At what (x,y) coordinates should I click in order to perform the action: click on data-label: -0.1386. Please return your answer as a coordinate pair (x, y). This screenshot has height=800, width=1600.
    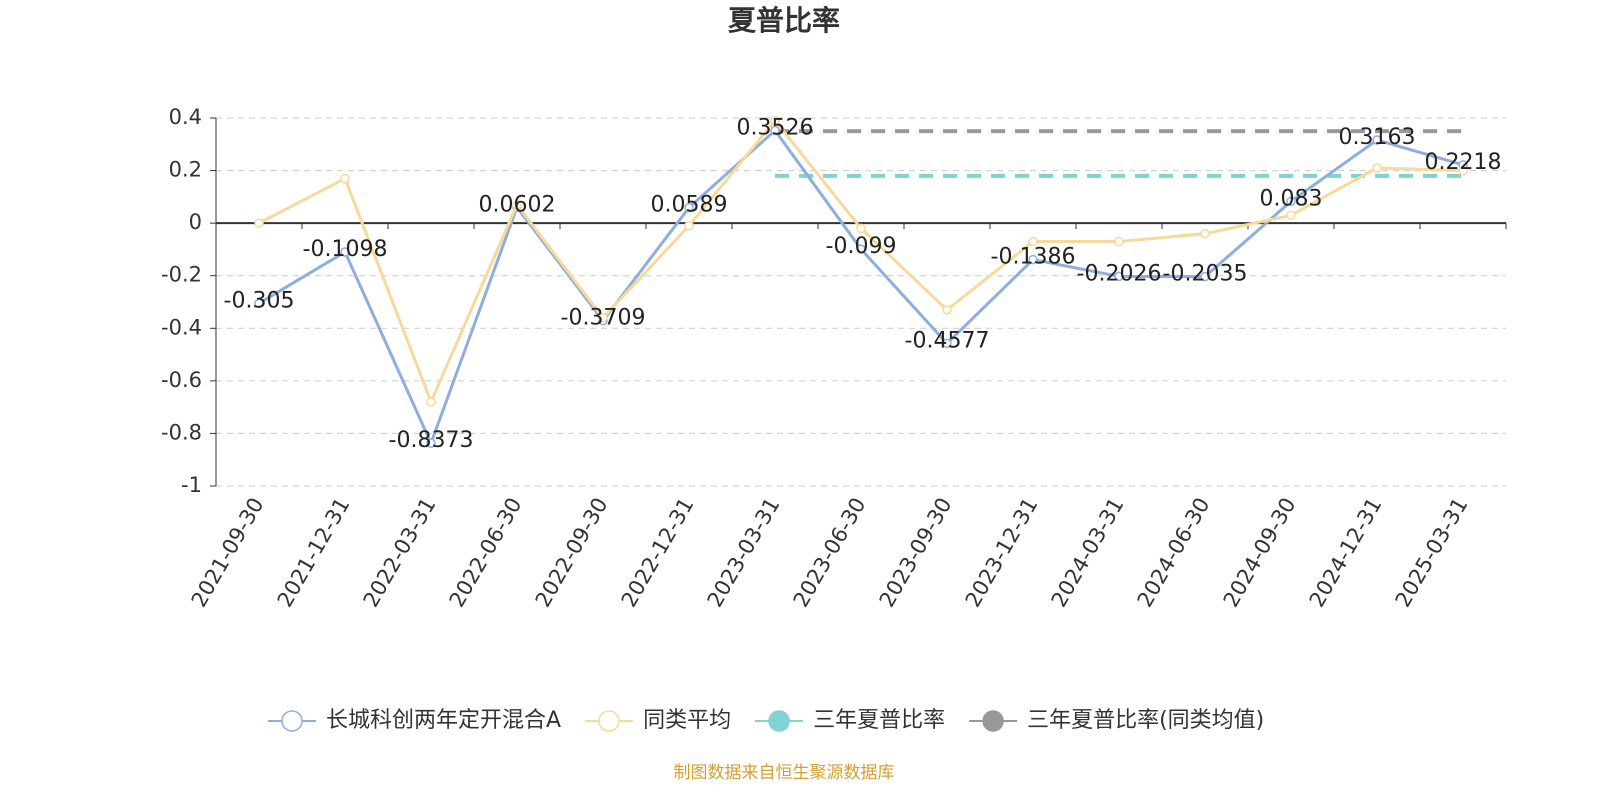
    Looking at the image, I should click on (1033, 257).